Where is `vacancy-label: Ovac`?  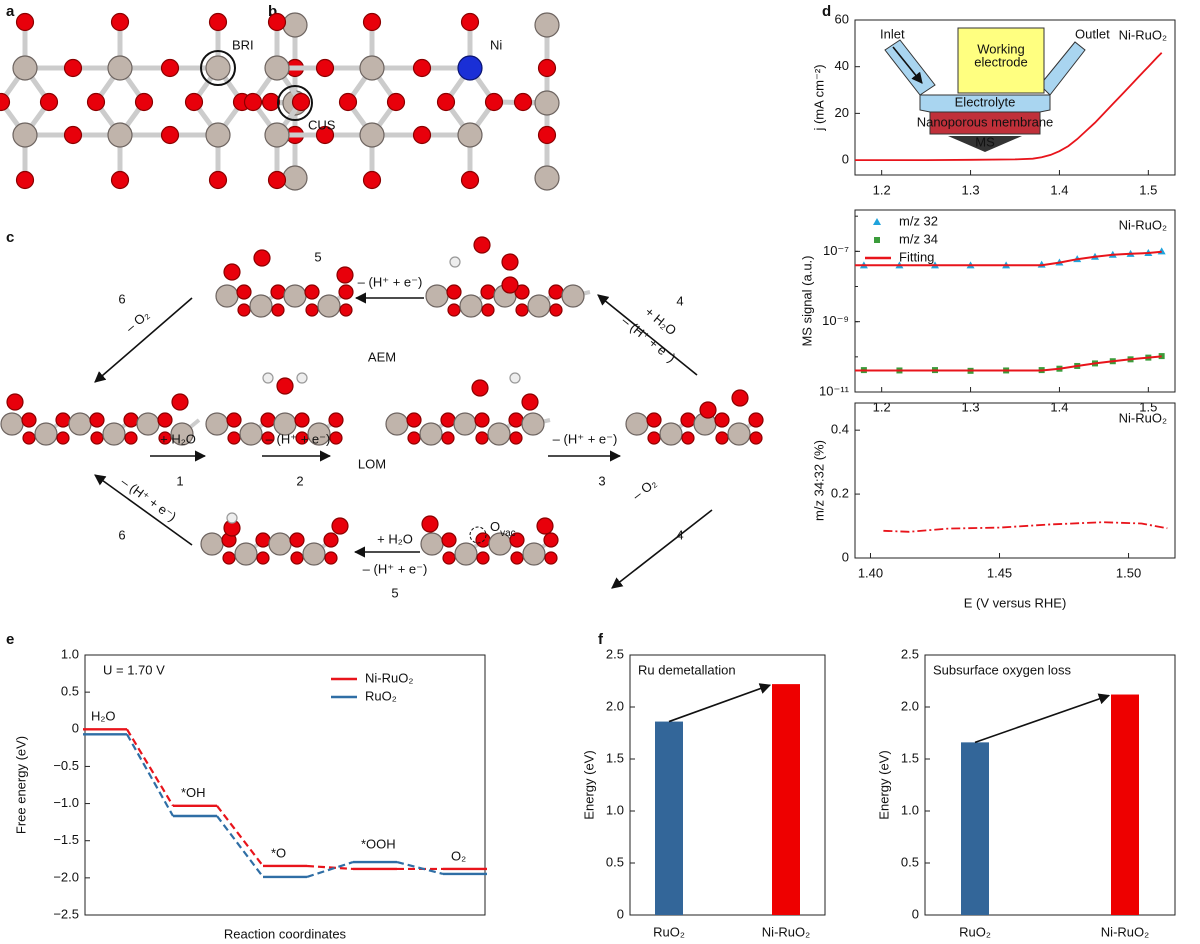
vacancy-label: Ovac is located at coordinates (503, 528).